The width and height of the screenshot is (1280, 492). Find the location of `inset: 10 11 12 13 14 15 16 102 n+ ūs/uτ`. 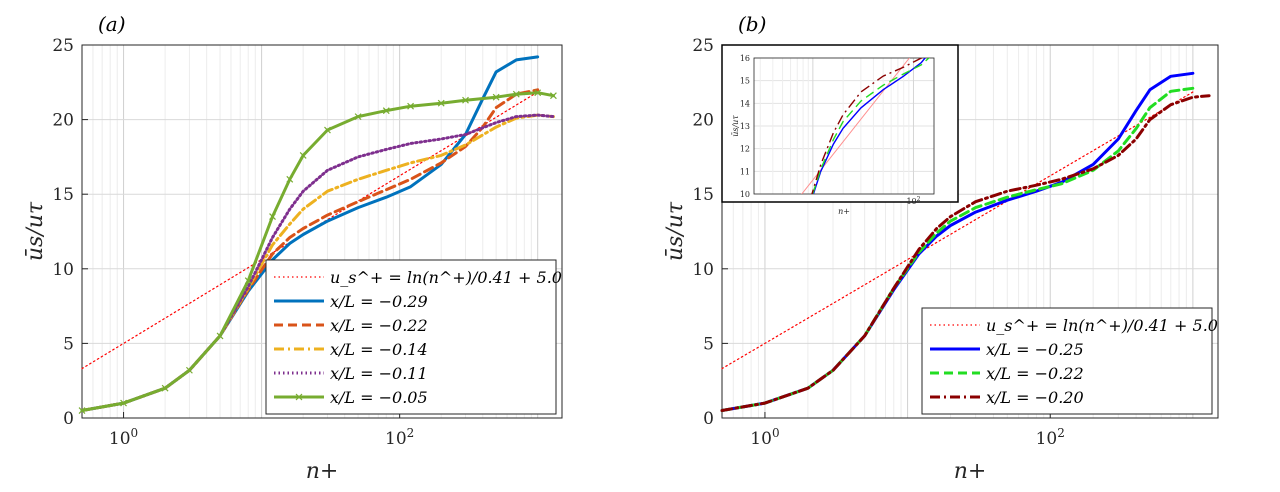

inset: 10 11 12 13 14 15 16 102 n+ ūs/uτ is located at coordinates (840, 130).